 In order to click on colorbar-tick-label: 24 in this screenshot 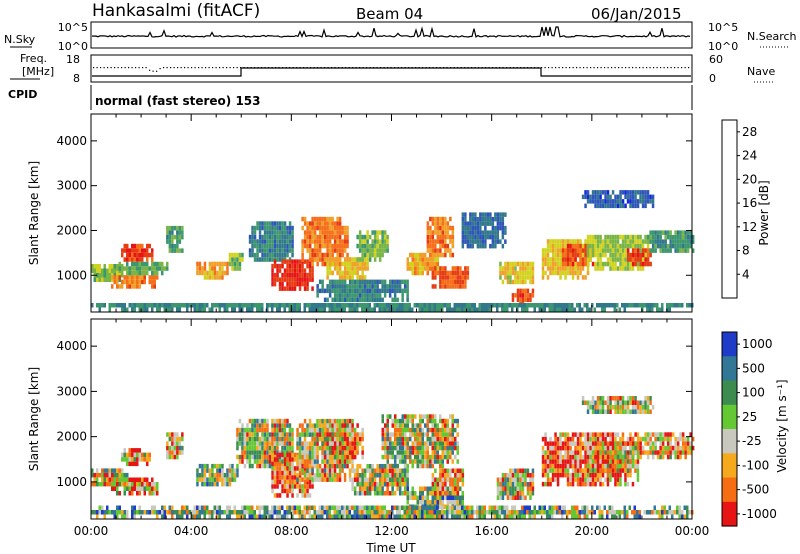, I will do `click(749, 156)`.